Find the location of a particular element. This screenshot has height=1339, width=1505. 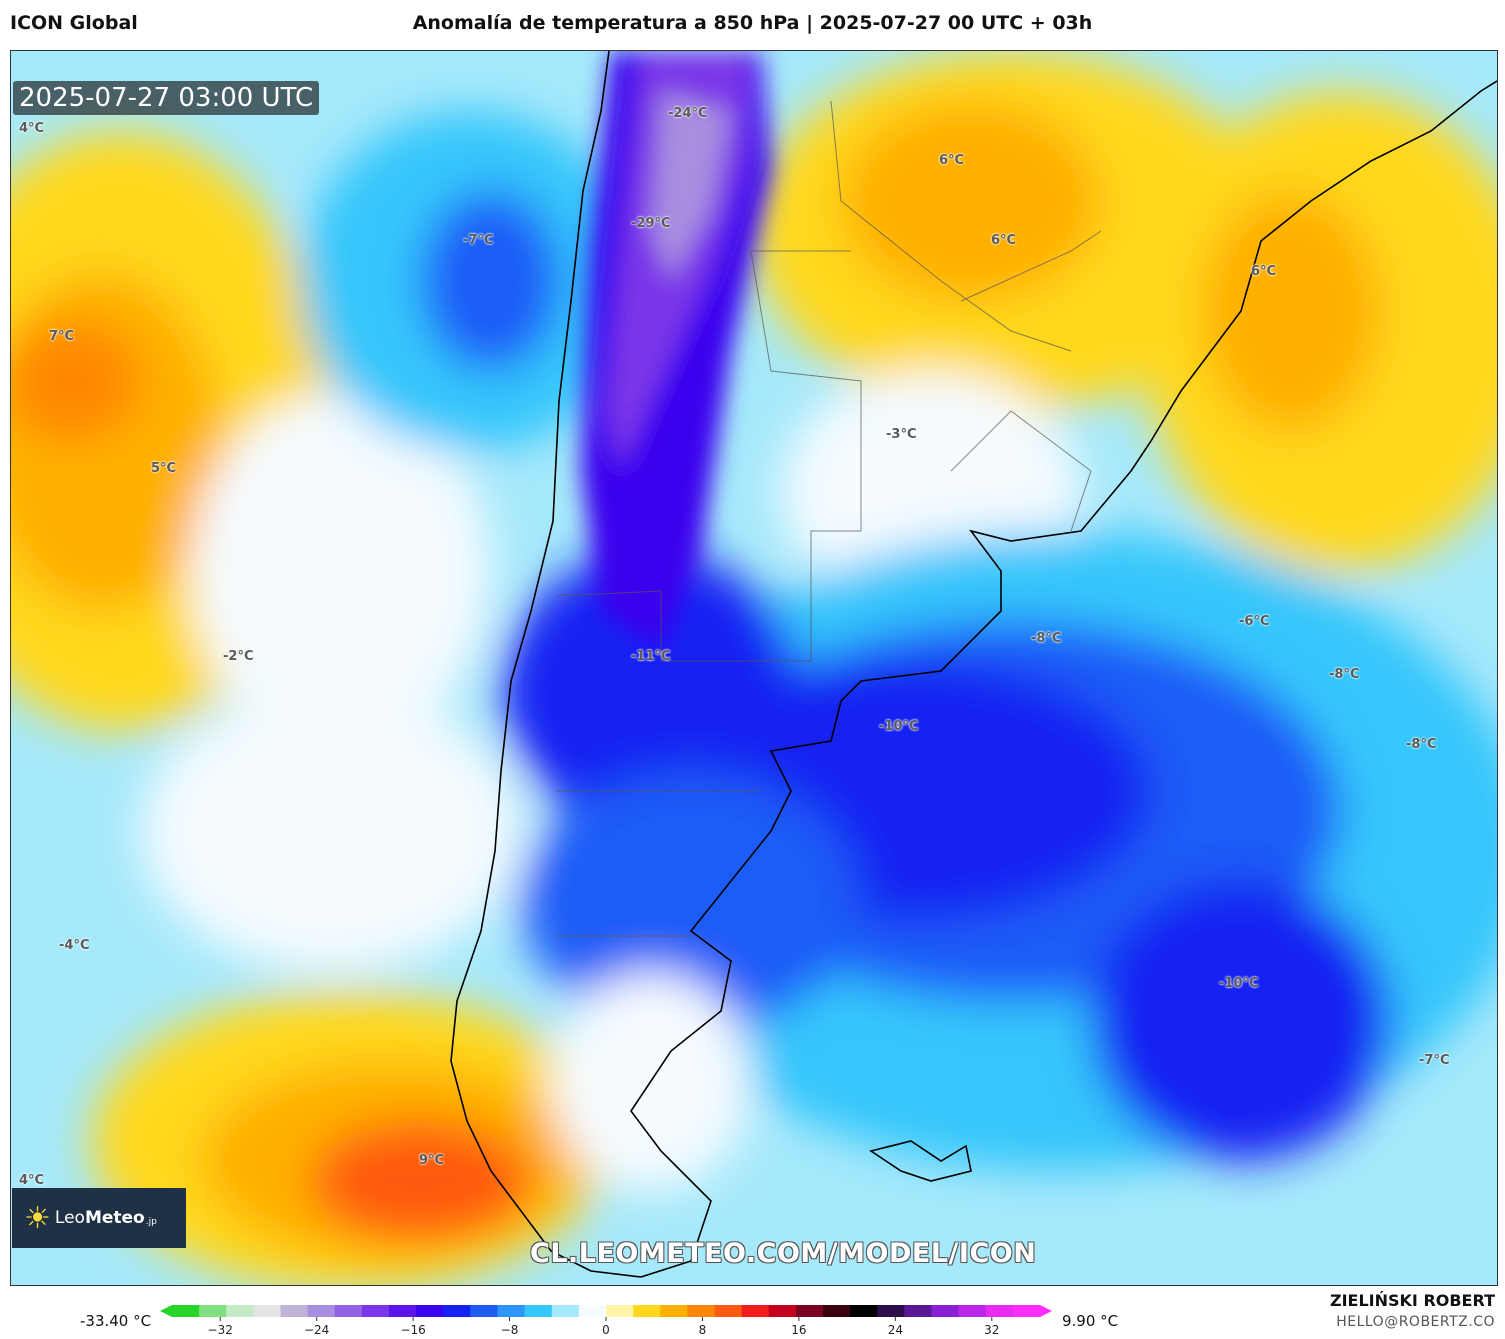

author-email: HELLO@ROBERTZ.CO is located at coordinates (1415, 1322).